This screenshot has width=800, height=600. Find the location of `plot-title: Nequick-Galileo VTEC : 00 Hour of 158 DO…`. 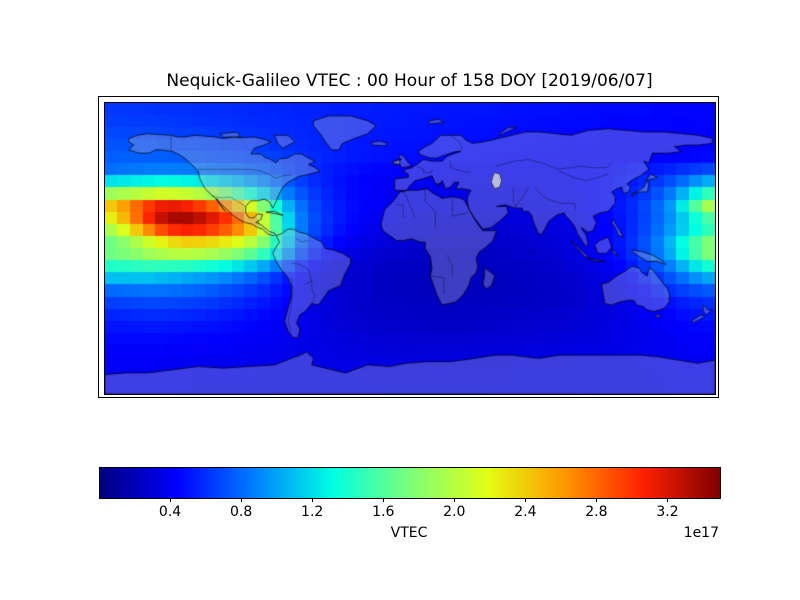

plot-title: Nequick-Galileo VTEC : 00 Hour of 158 DO… is located at coordinates (409, 81).